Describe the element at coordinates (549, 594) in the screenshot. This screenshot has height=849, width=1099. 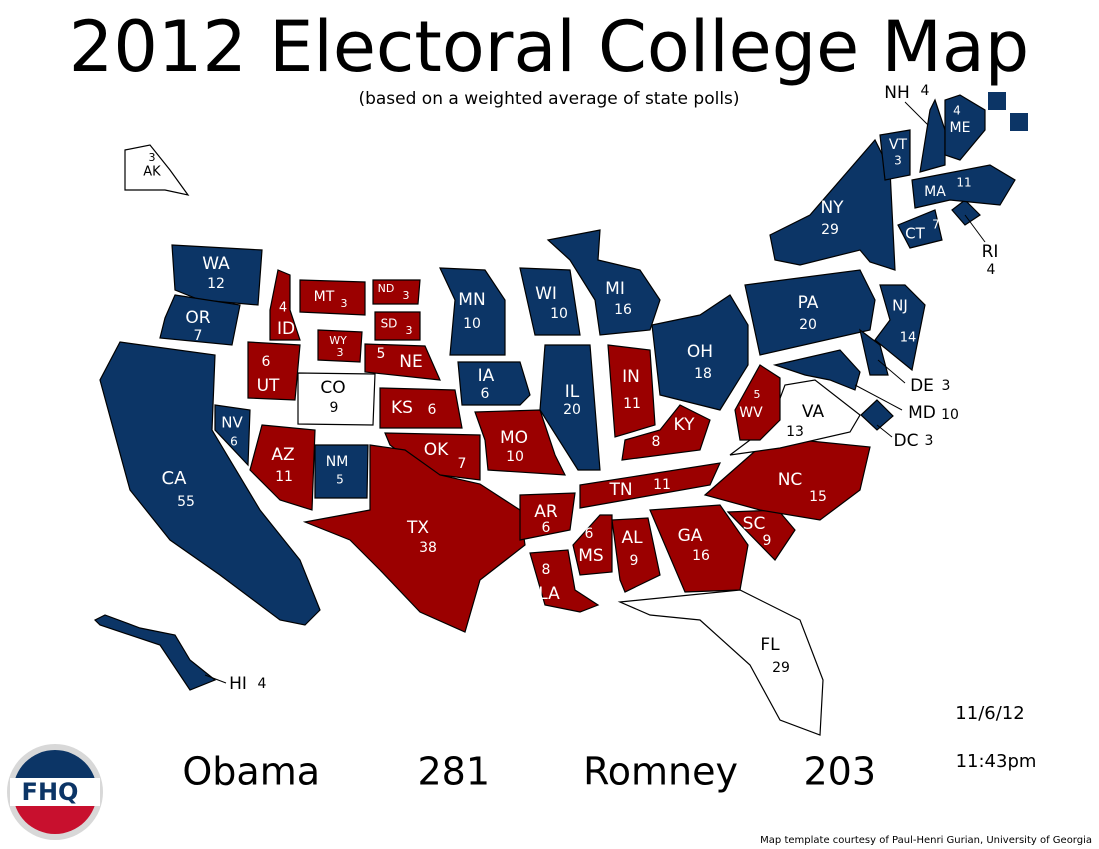
I see `state-abbr: LA` at that location.